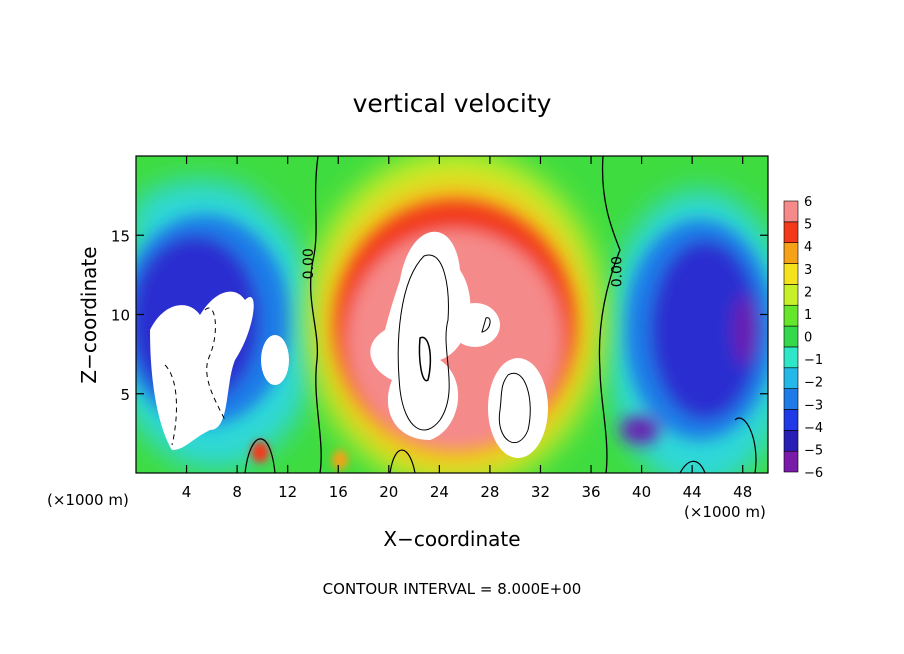 The height and width of the screenshot is (654, 904). I want to click on colorbar-label: 2, so click(808, 292).